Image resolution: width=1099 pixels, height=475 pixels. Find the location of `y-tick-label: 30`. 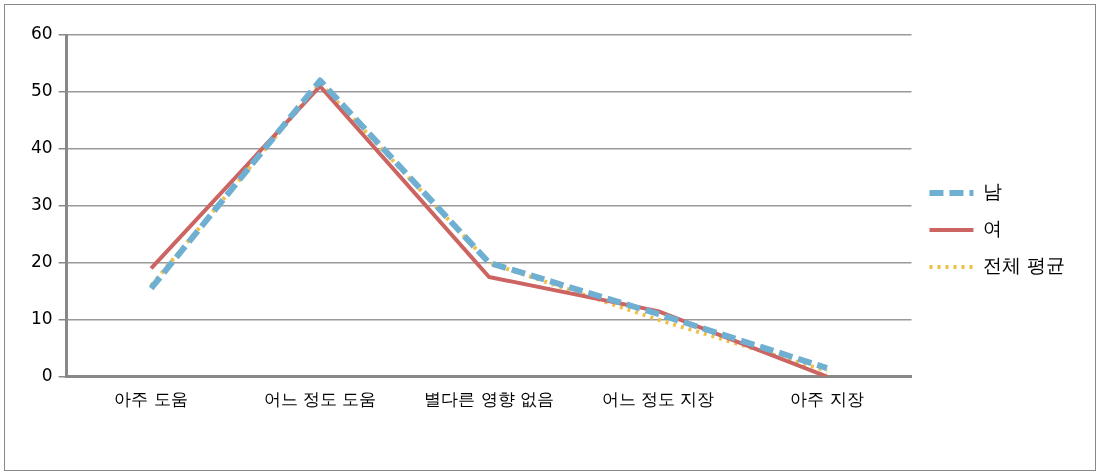

y-tick-label: 30 is located at coordinates (41, 204).